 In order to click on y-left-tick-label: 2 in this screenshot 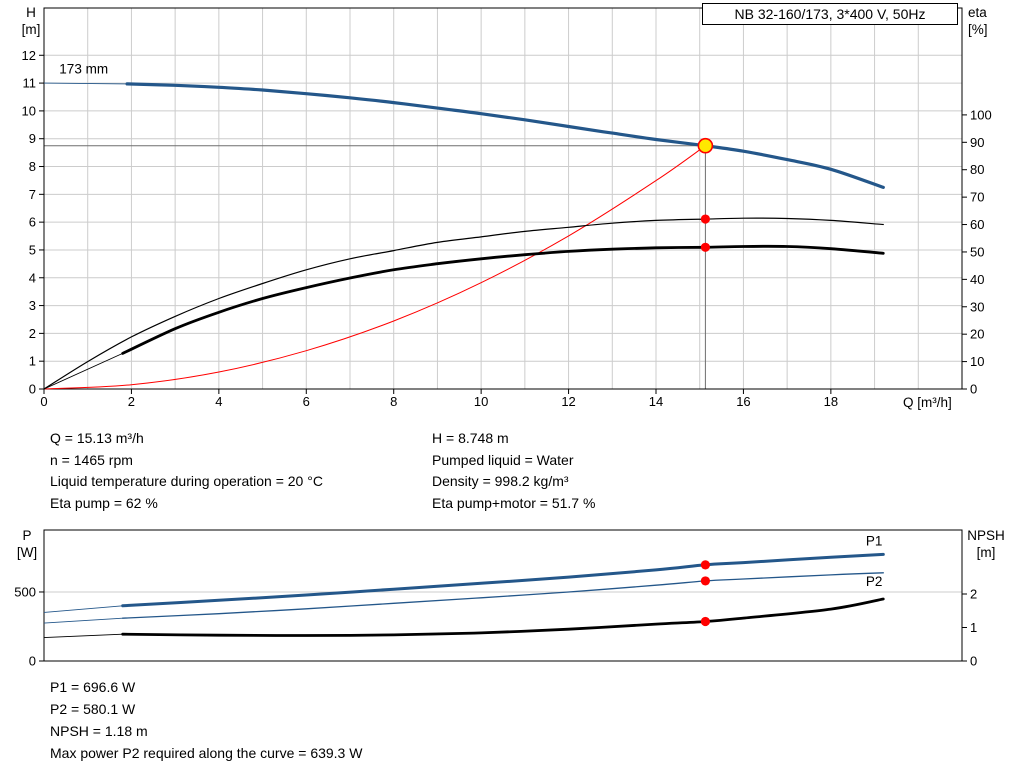, I will do `click(32, 333)`.